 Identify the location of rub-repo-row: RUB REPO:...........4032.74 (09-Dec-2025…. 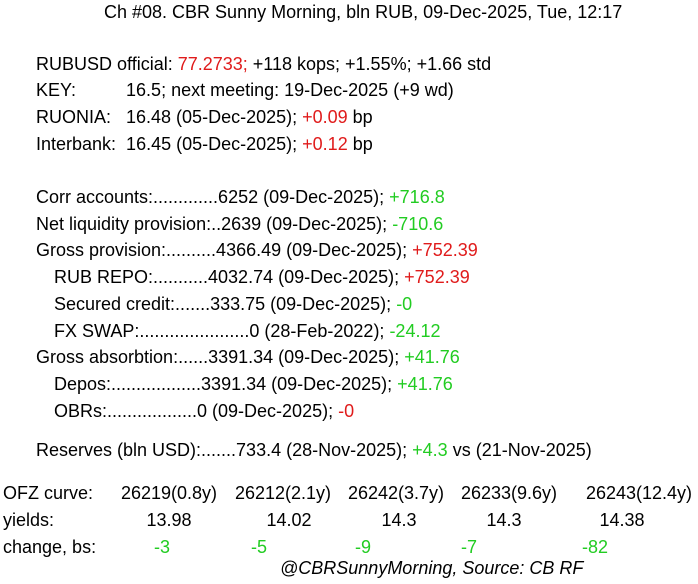
(262, 277).